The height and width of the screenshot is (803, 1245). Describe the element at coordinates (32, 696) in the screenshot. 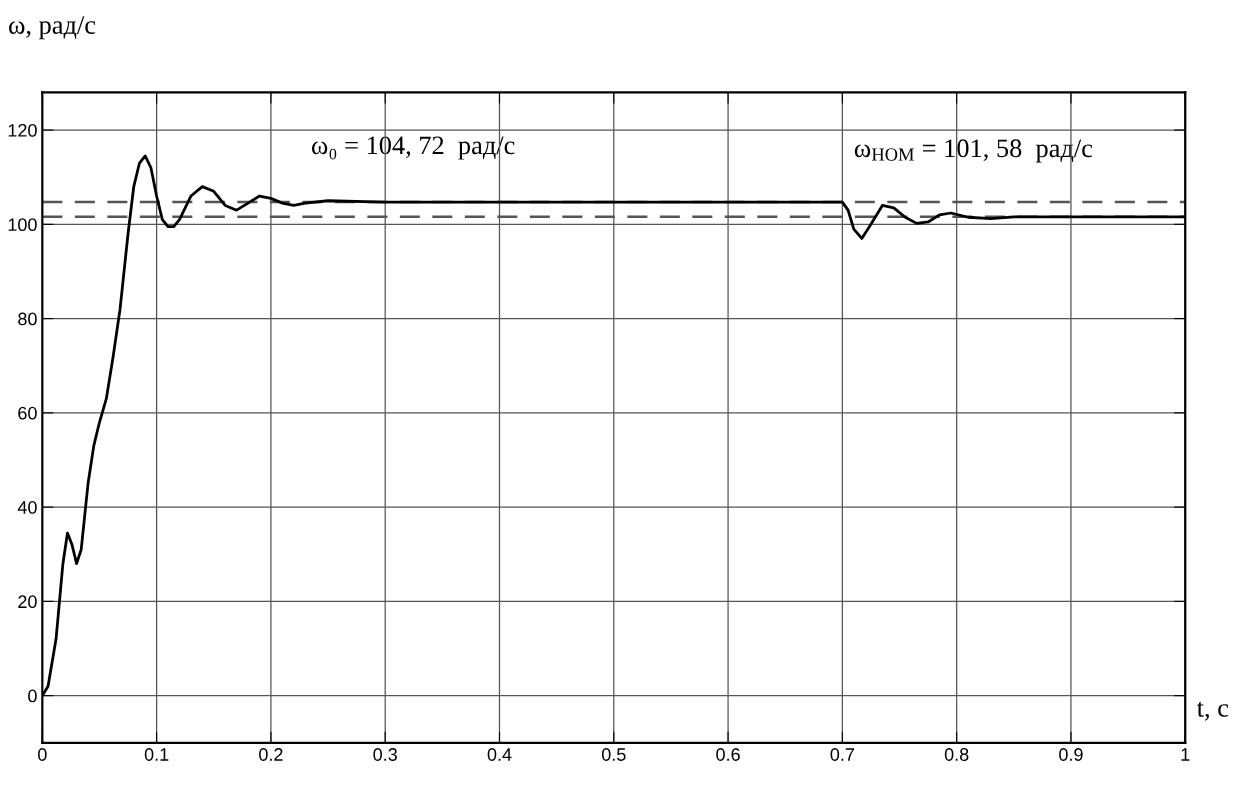

I see `y-tick-label: 0` at that location.